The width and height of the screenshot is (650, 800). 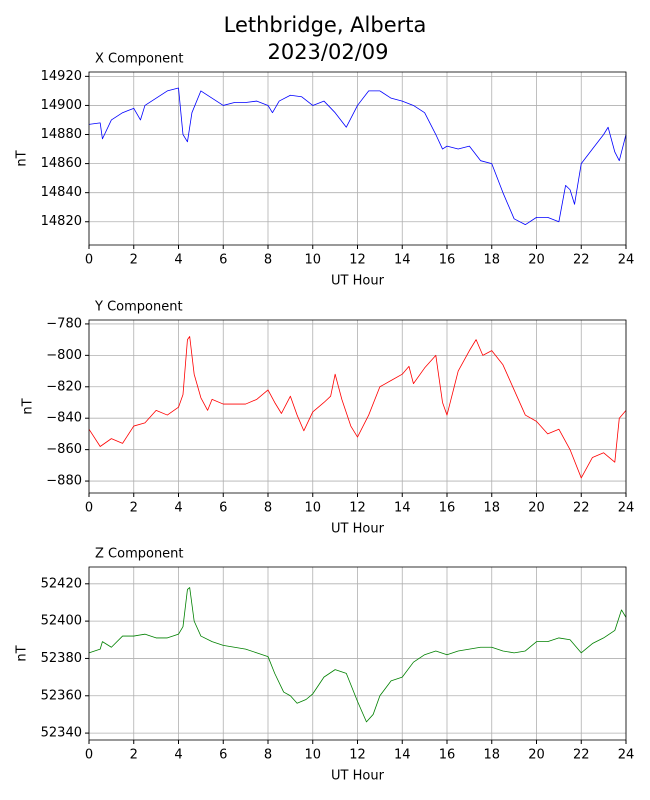 I want to click on y-tick-label: 52380, so click(x=61, y=658).